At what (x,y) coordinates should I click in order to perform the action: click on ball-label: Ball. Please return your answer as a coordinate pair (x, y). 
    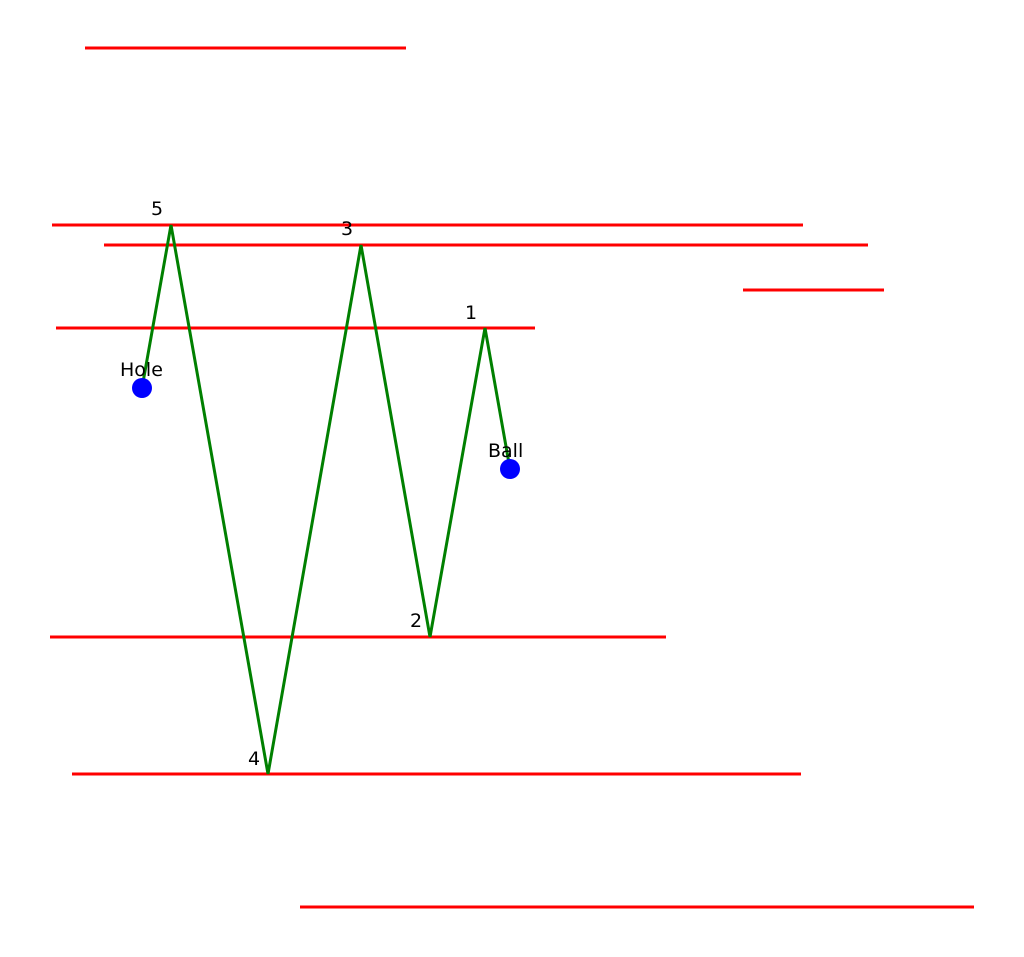
    Looking at the image, I should click on (505, 451).